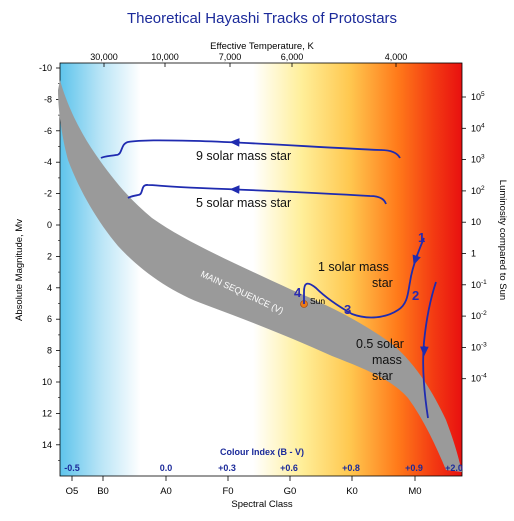 The height and width of the screenshot is (521, 514). Describe the element at coordinates (261, 504) in the screenshot. I see `bottom-axis-label: Spectral Class` at that location.